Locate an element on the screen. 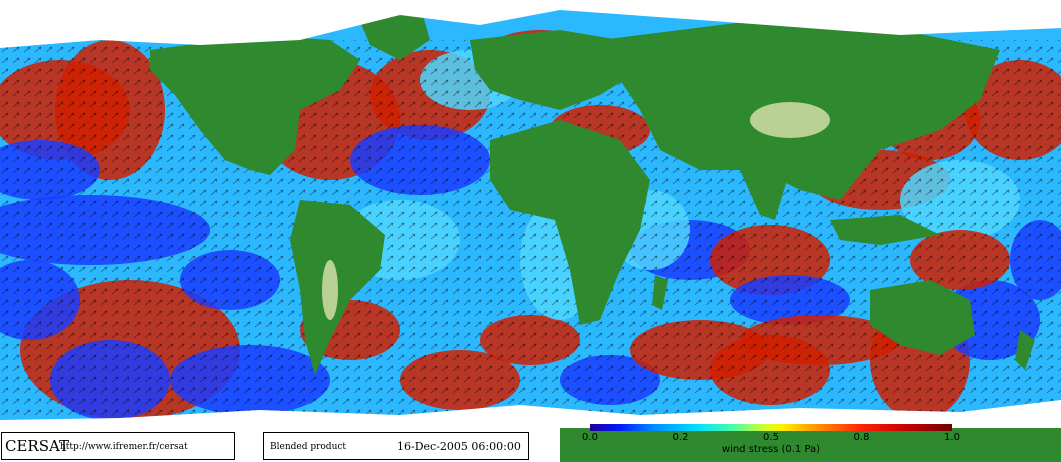  colorbar-tick-label: 0.2 is located at coordinates (680, 437).